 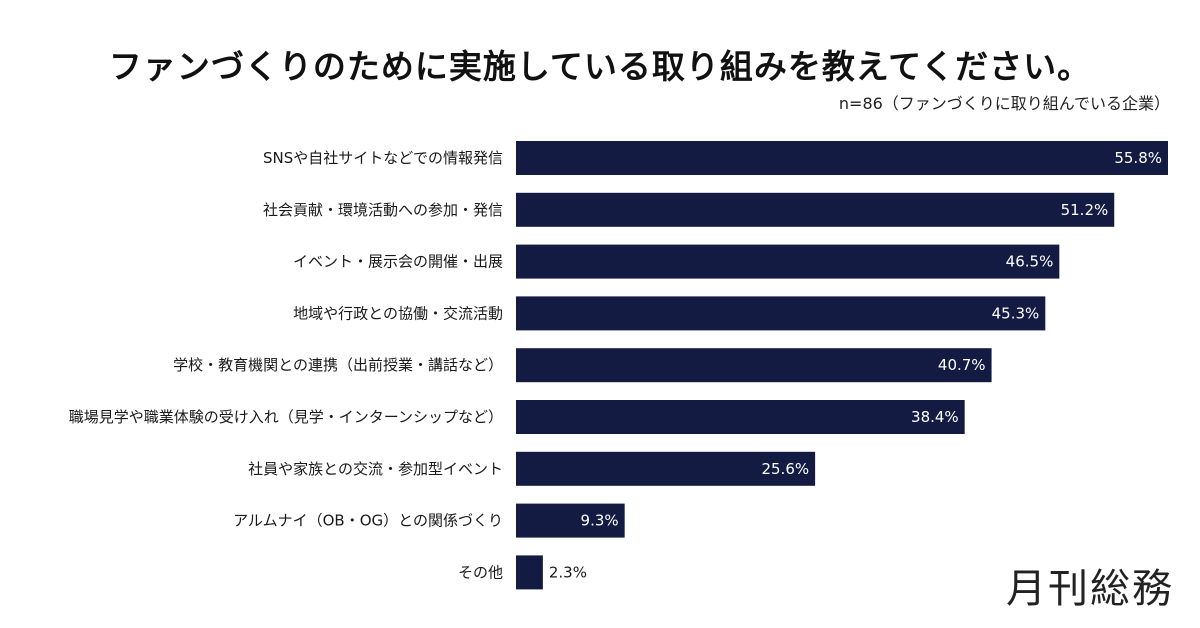 I want to click on category-label: イベント・展示会の開催・出展, so click(x=398, y=262).